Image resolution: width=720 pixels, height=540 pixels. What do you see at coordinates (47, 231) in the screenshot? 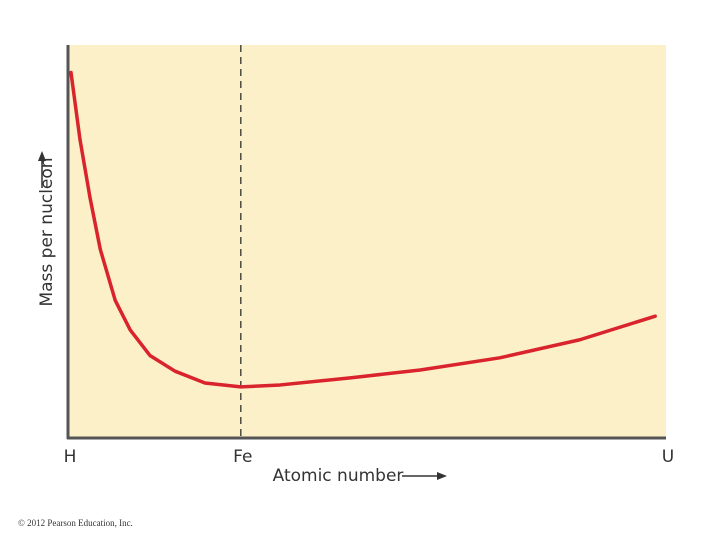
I see `y-axis-label: Mass per nucleon` at bounding box center [47, 231].